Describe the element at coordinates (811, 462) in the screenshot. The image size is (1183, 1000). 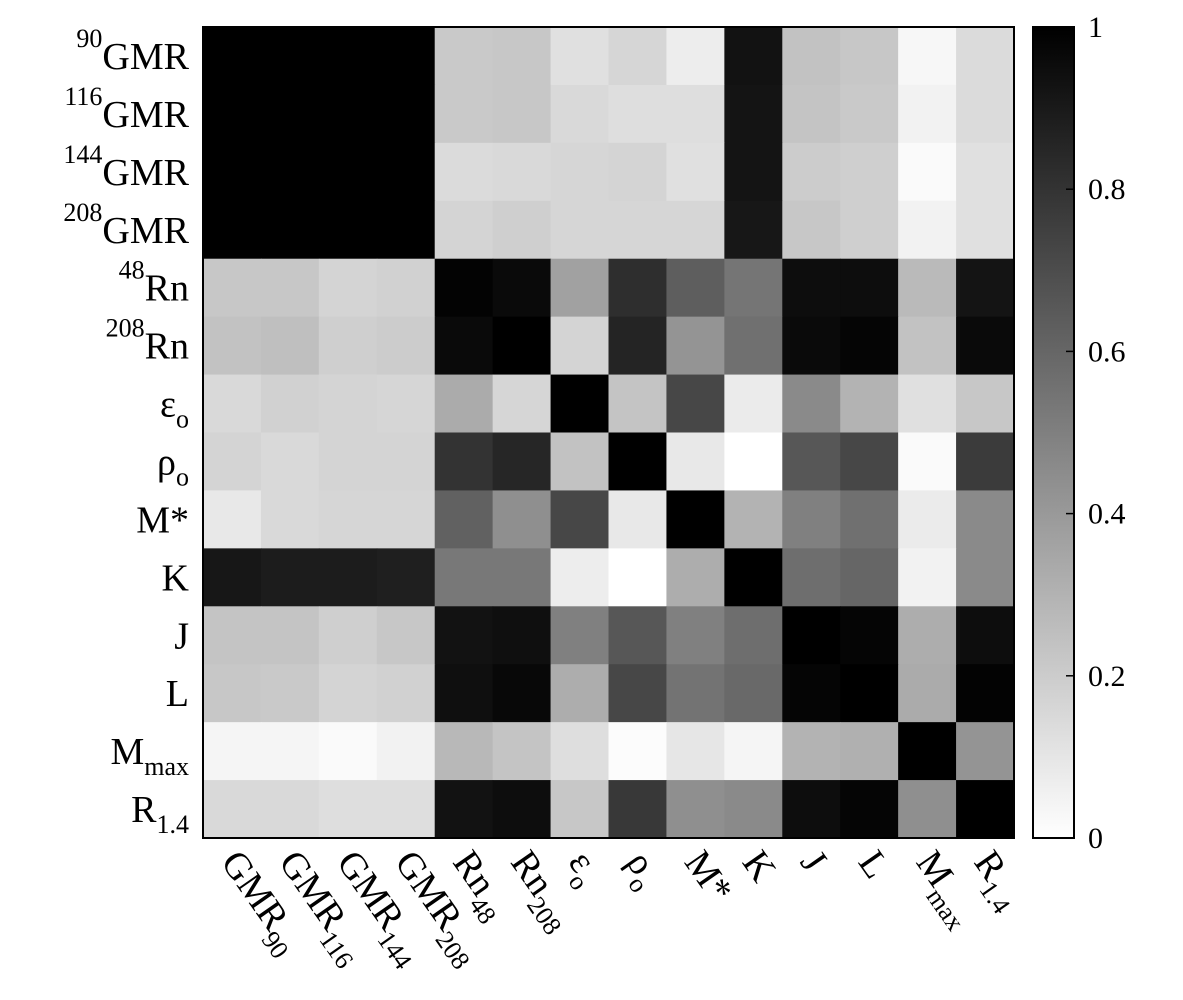
I see `heatmap-cell-rho0-J` at that location.